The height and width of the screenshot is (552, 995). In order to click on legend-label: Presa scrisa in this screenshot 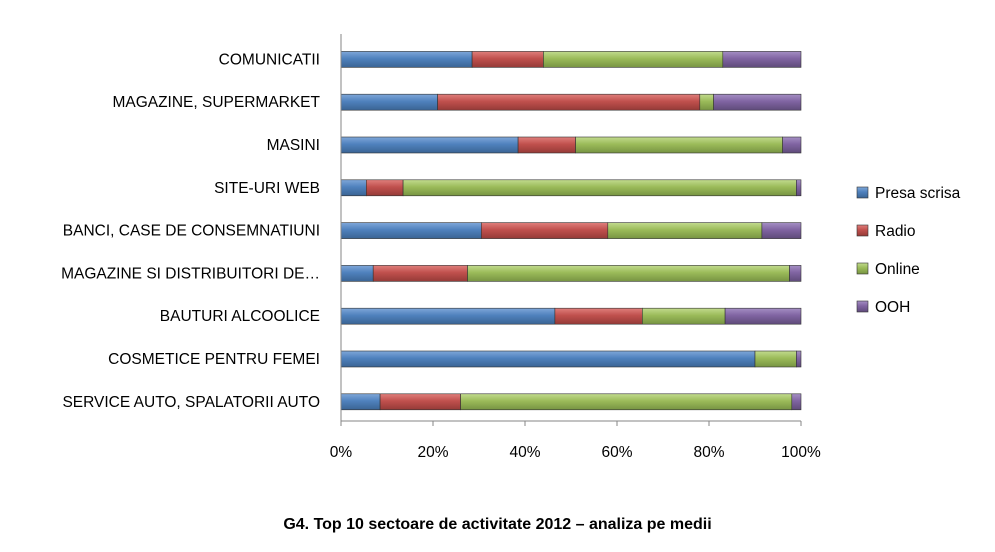, I will do `click(918, 193)`.